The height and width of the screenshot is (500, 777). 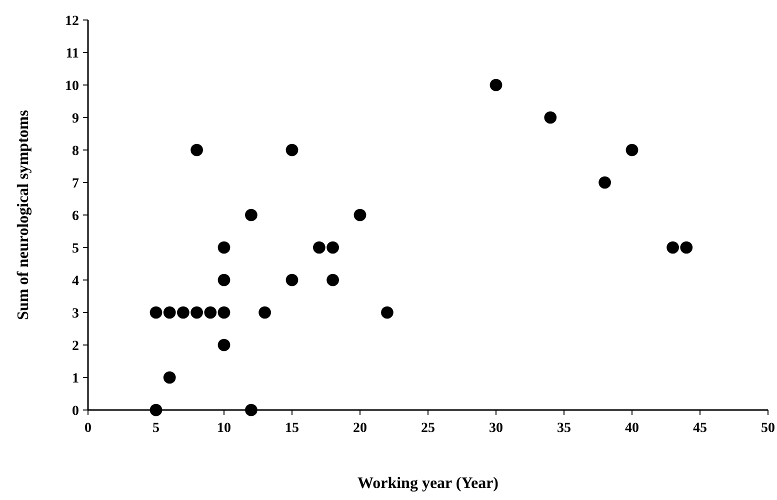 What do you see at coordinates (564, 428) in the screenshot?
I see `x-tick-label: 35` at bounding box center [564, 428].